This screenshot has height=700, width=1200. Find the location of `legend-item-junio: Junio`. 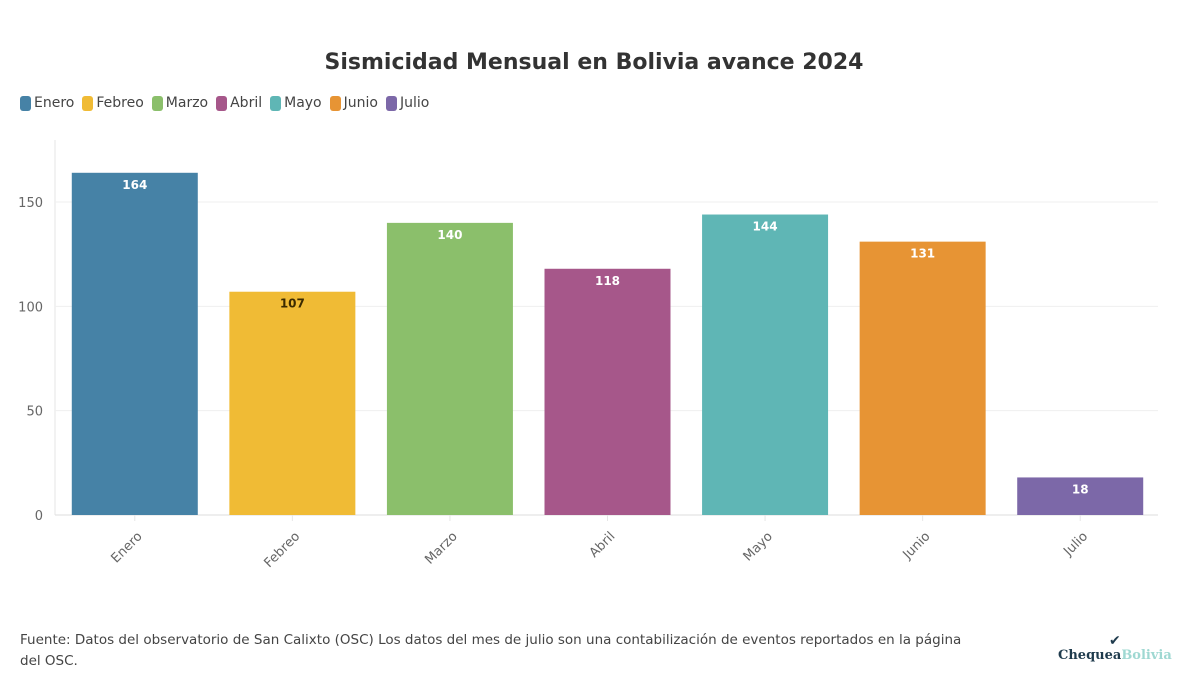

legend-item-junio: Junio is located at coordinates (353, 103).